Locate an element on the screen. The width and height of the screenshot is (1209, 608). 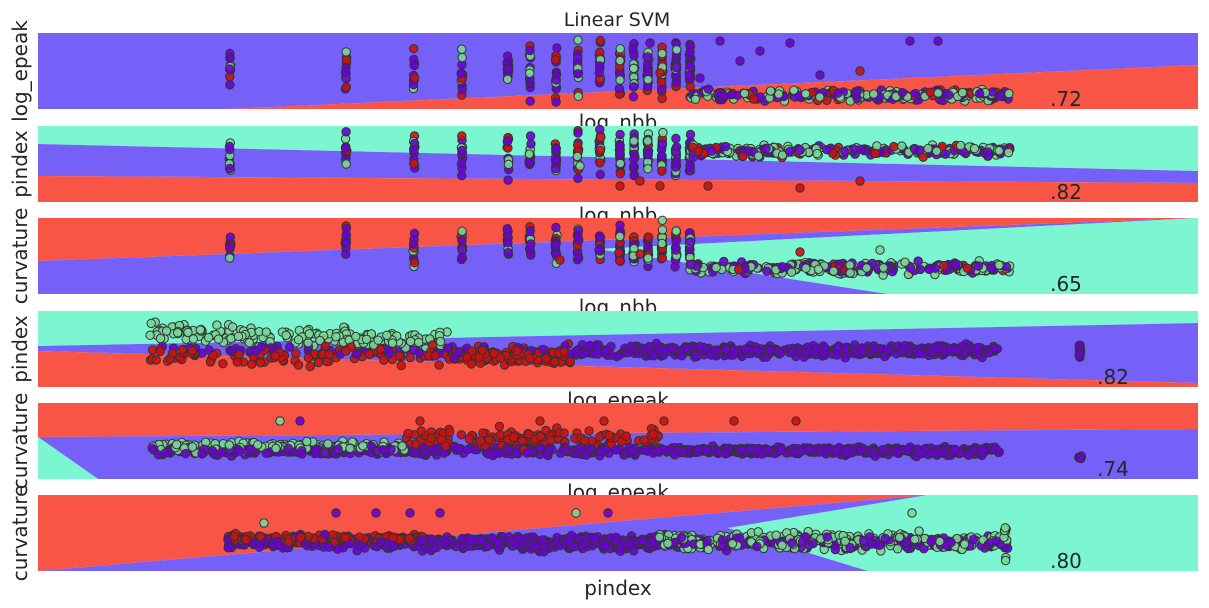
y-axis-label: curvature is located at coordinates (20, 441).